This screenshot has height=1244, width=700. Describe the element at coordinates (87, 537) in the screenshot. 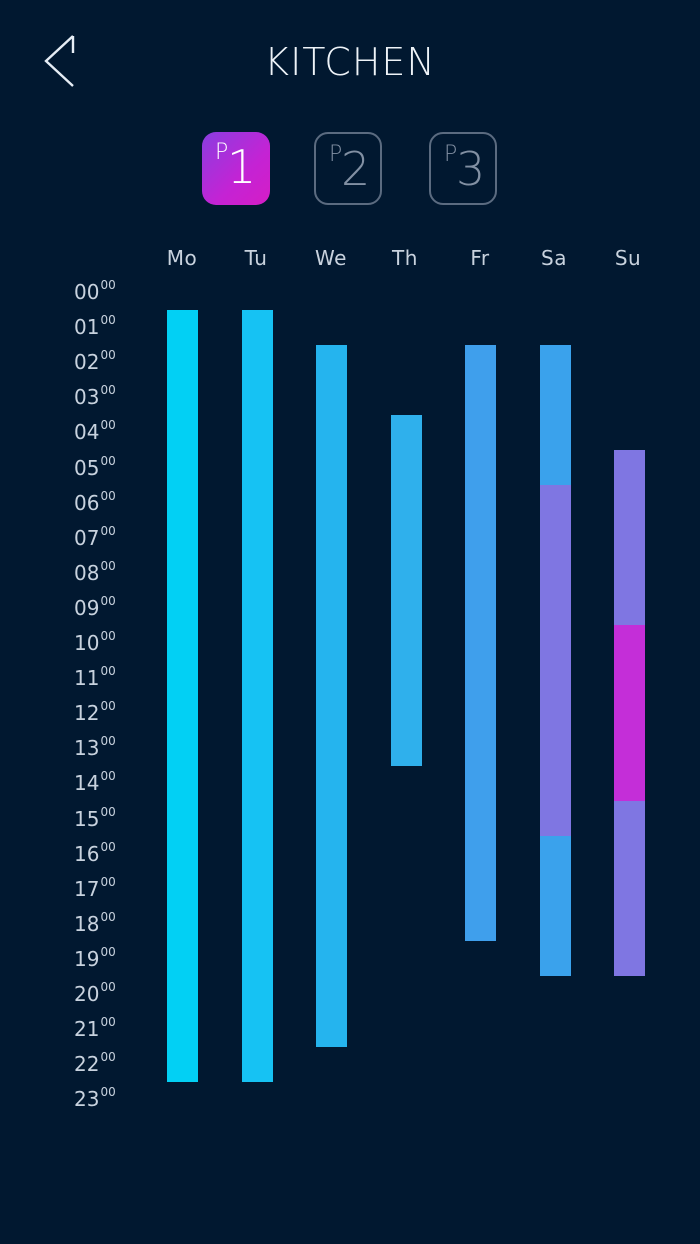

I see `hour-value: 07` at that location.